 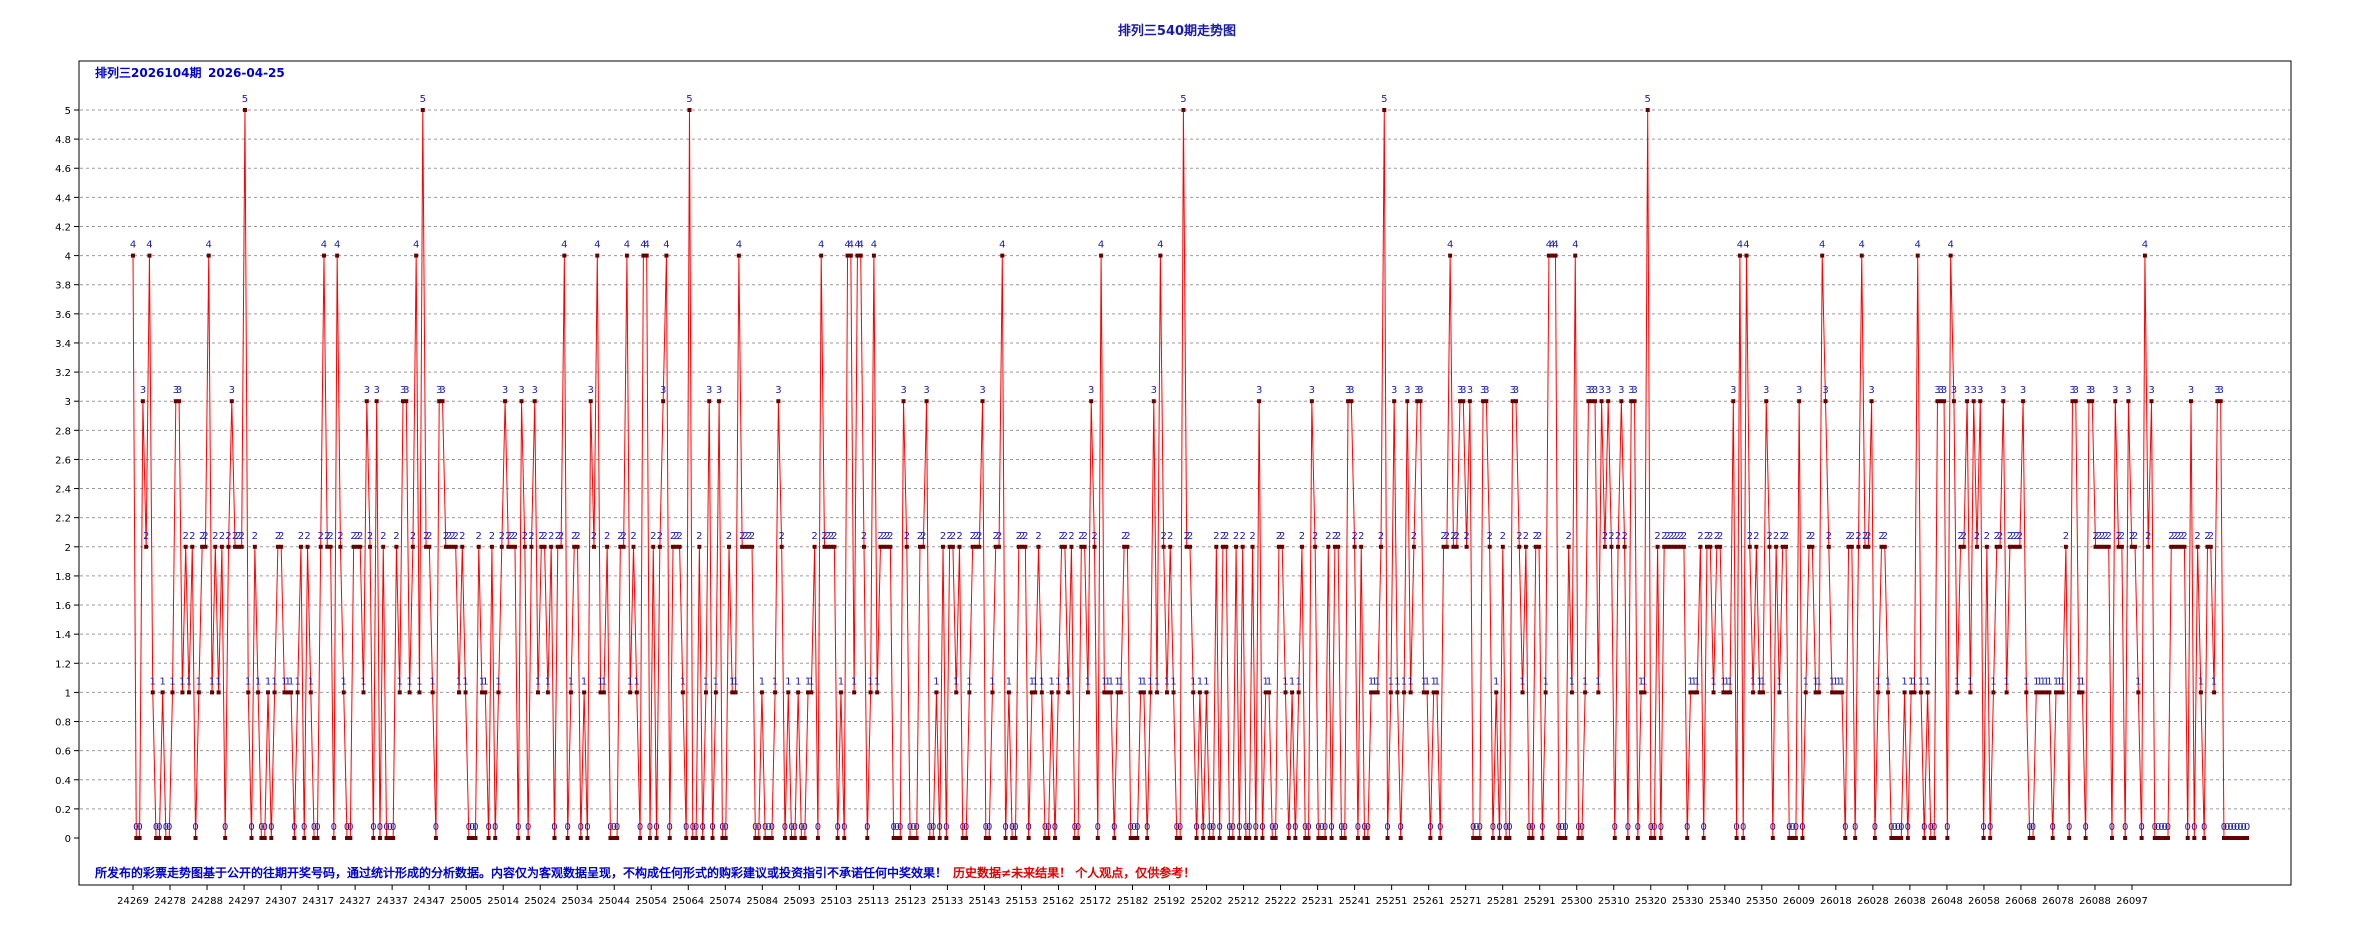 What do you see at coordinates (63, 664) in the screenshot?
I see `y-tick-label: 1.2` at bounding box center [63, 664].